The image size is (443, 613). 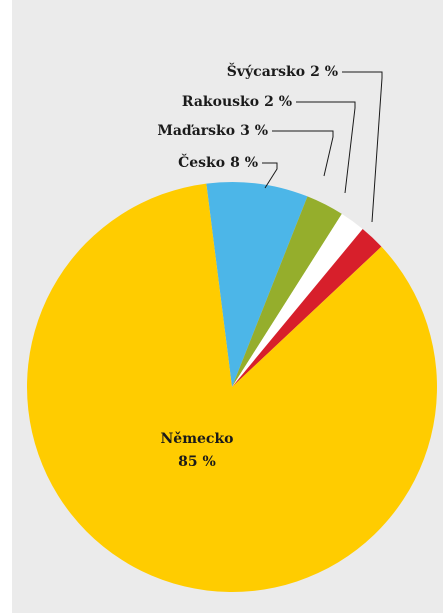 What do you see at coordinates (201, 162) in the screenshot?
I see `label-name: Česko` at bounding box center [201, 162].